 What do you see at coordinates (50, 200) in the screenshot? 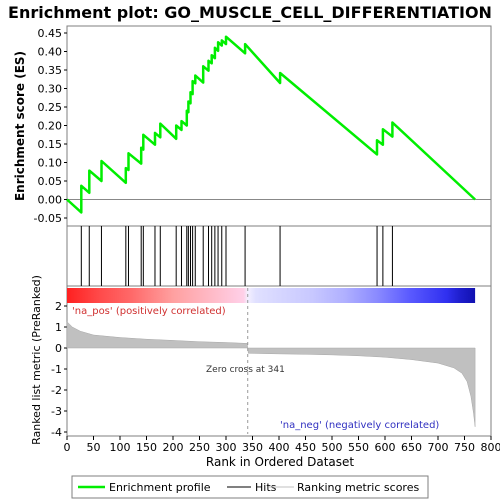
I see `es-y-tick-label: 0.00` at bounding box center [50, 200].